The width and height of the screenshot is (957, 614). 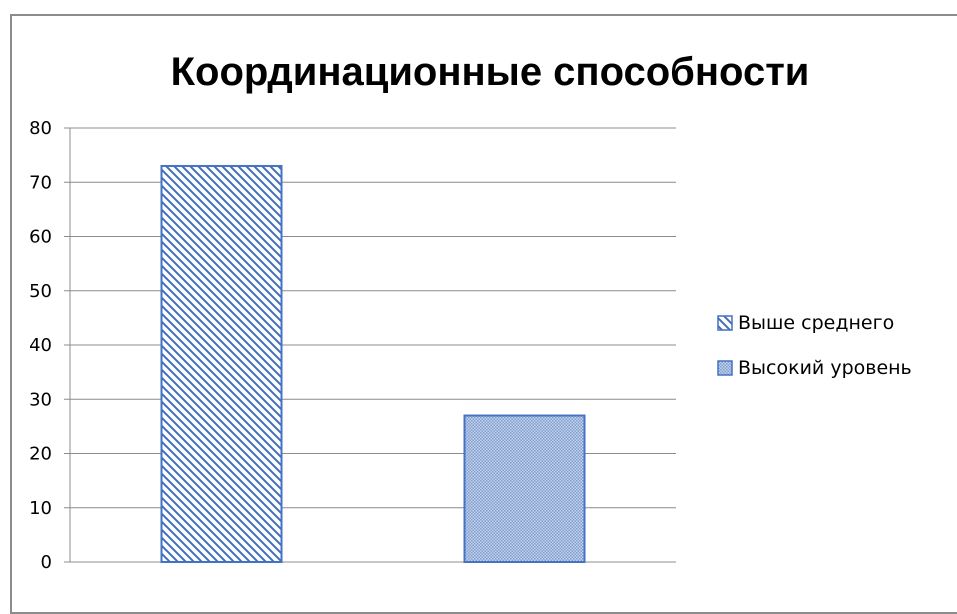 I want to click on y-axis-ticks: 0 10 20 30 40 50 60 70 80, so click(x=50, y=345).